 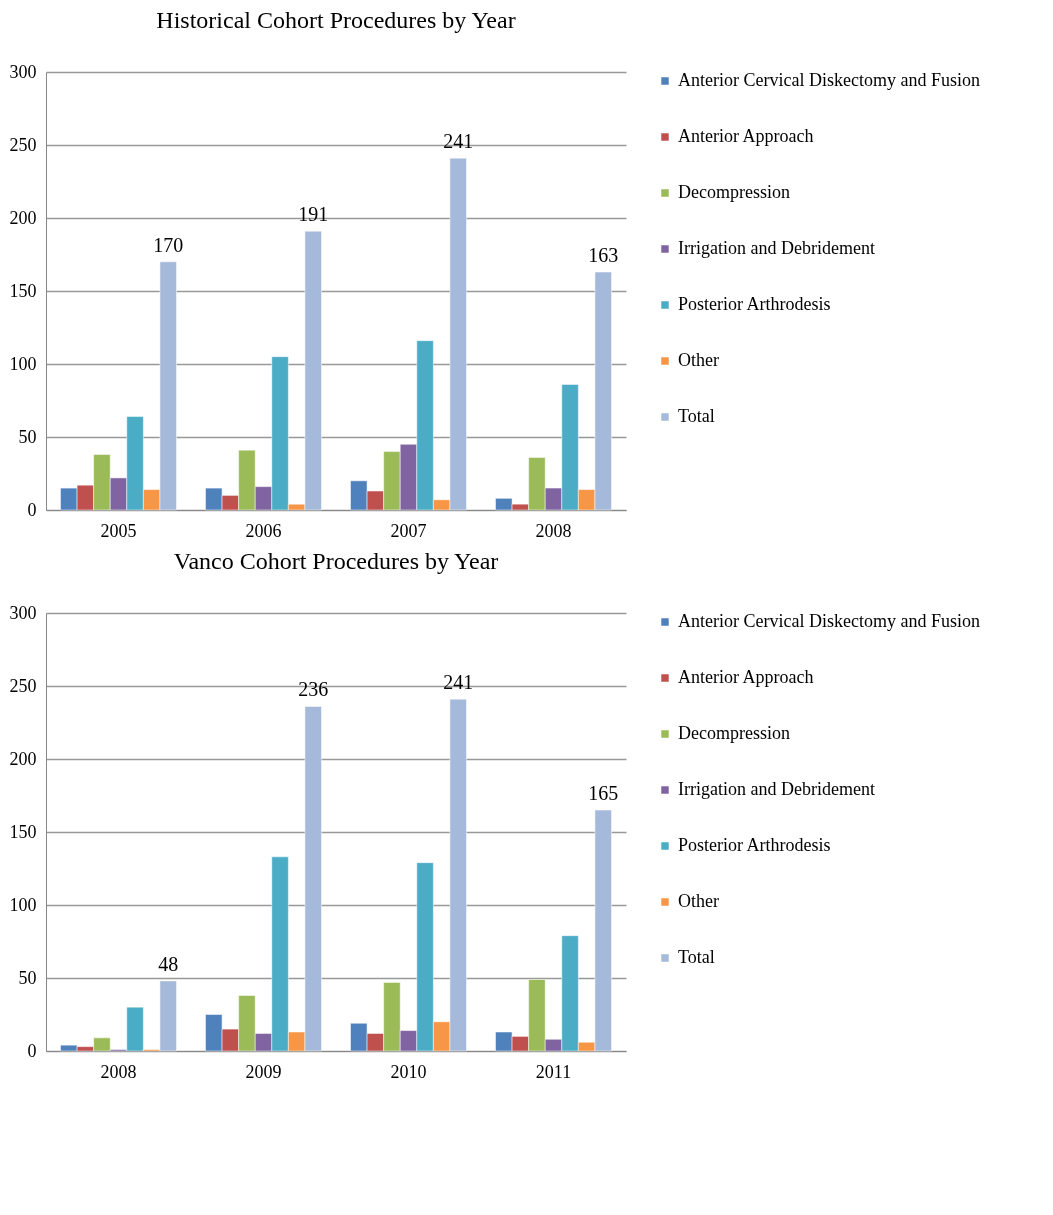 I want to click on data-label: 163, so click(x=603, y=255).